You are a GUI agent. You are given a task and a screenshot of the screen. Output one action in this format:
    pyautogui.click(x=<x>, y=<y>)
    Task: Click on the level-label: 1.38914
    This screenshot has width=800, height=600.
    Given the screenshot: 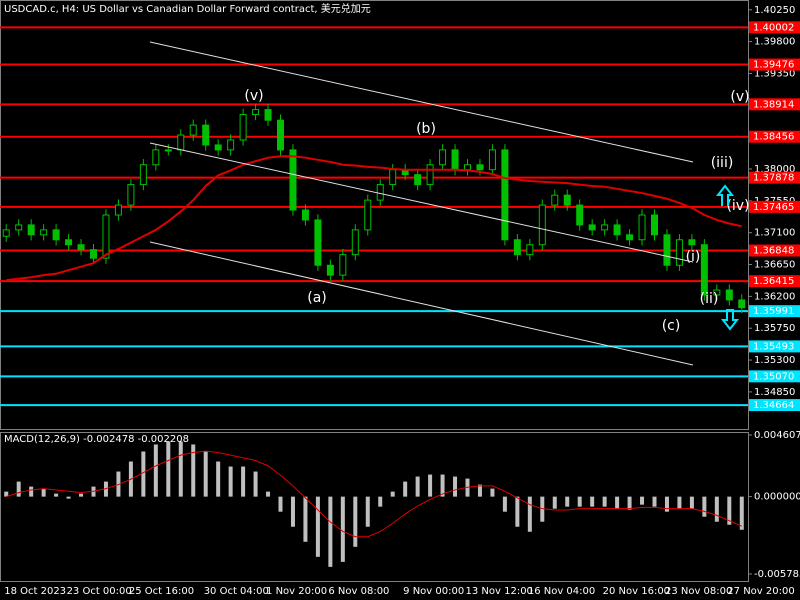 What is the action you would take?
    pyautogui.click(x=773, y=104)
    